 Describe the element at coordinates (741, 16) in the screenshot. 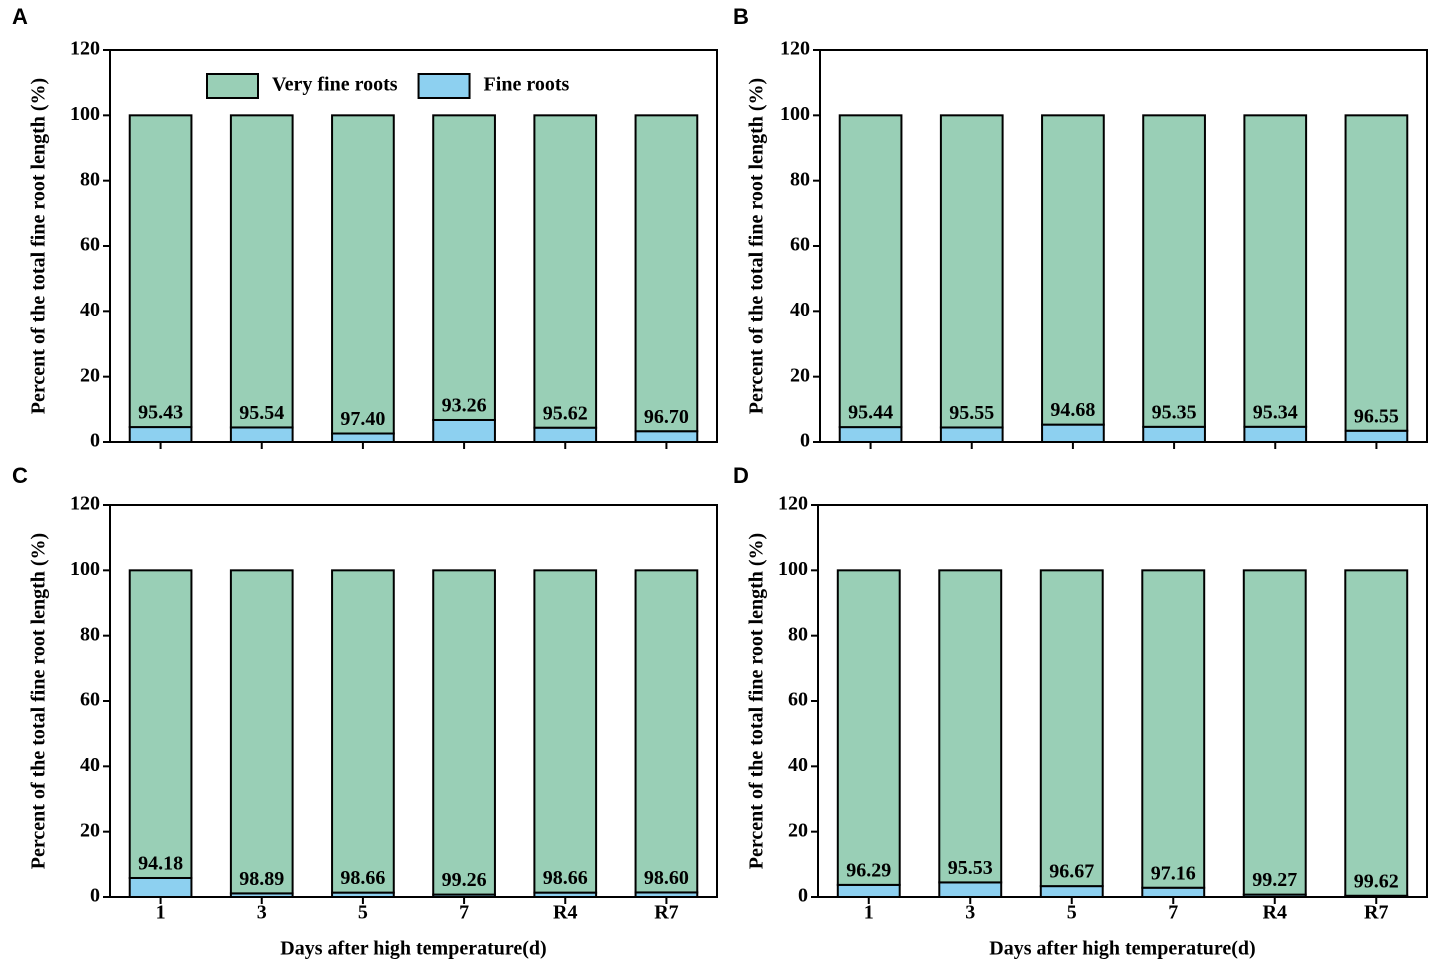

I see `panel-label: B` at that location.